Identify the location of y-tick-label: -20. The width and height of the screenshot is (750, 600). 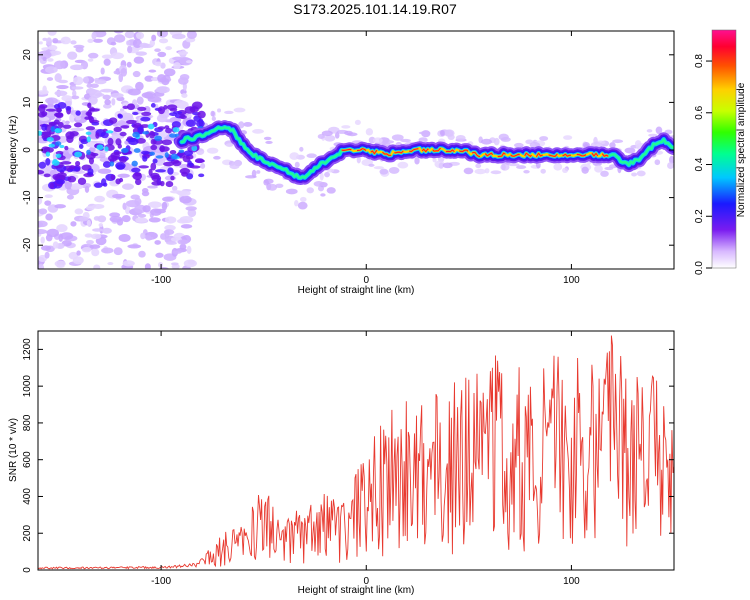
(27, 245).